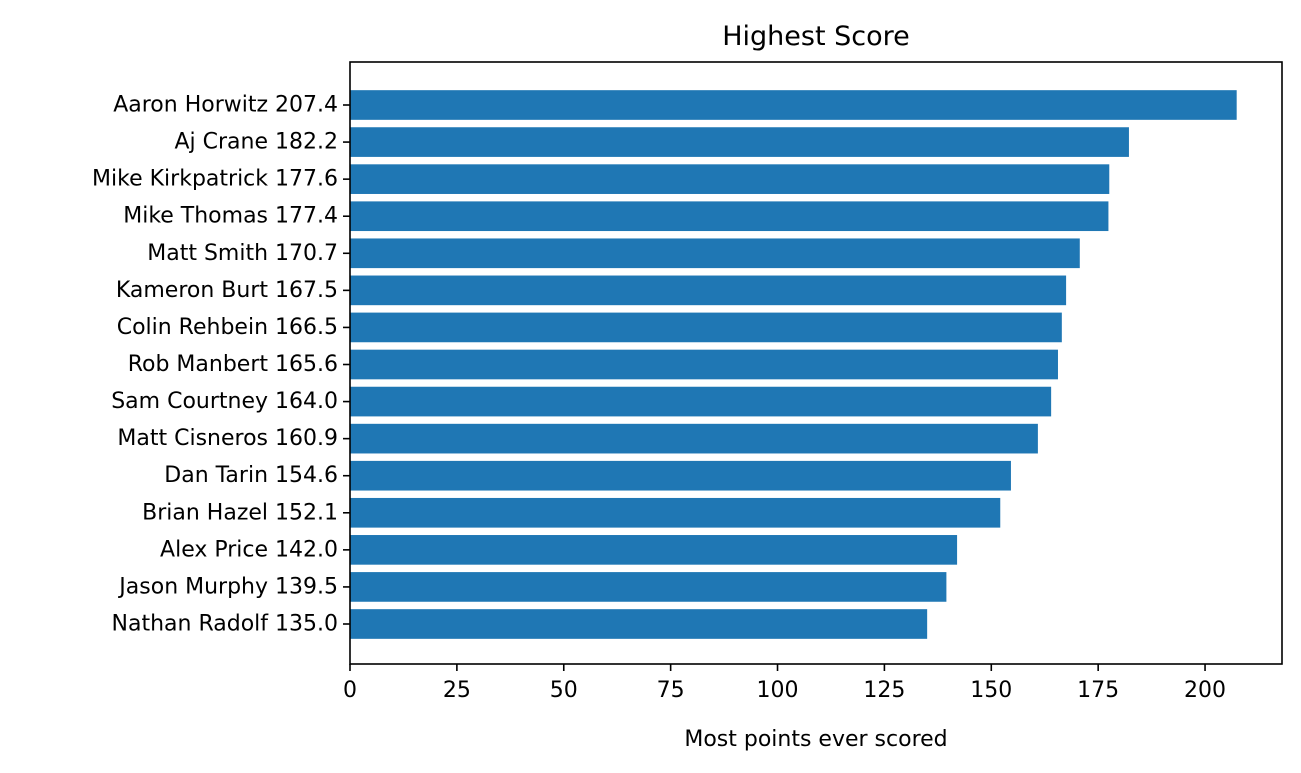  What do you see at coordinates (564, 690) in the screenshot?
I see `x-tick-label: 50` at bounding box center [564, 690].